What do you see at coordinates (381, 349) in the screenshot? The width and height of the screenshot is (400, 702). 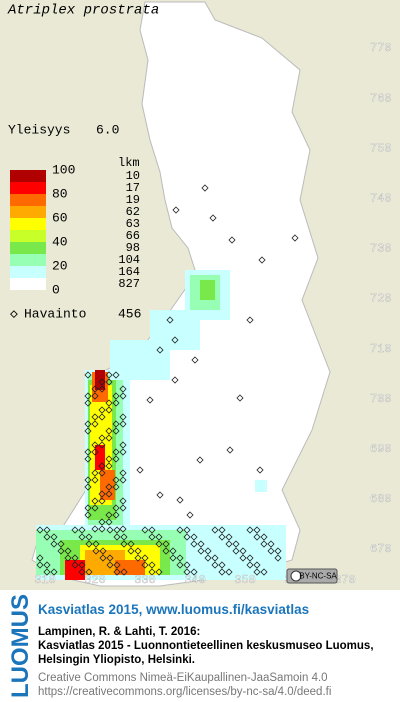 I see `northing-label: 710` at bounding box center [381, 349].